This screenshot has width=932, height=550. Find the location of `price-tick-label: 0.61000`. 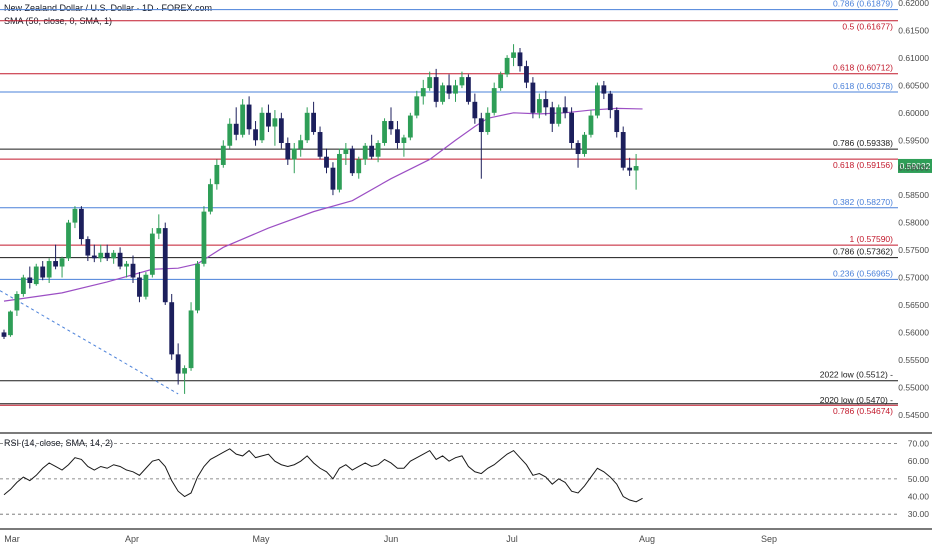

price-tick-label: 0.61000 is located at coordinates (913, 58).